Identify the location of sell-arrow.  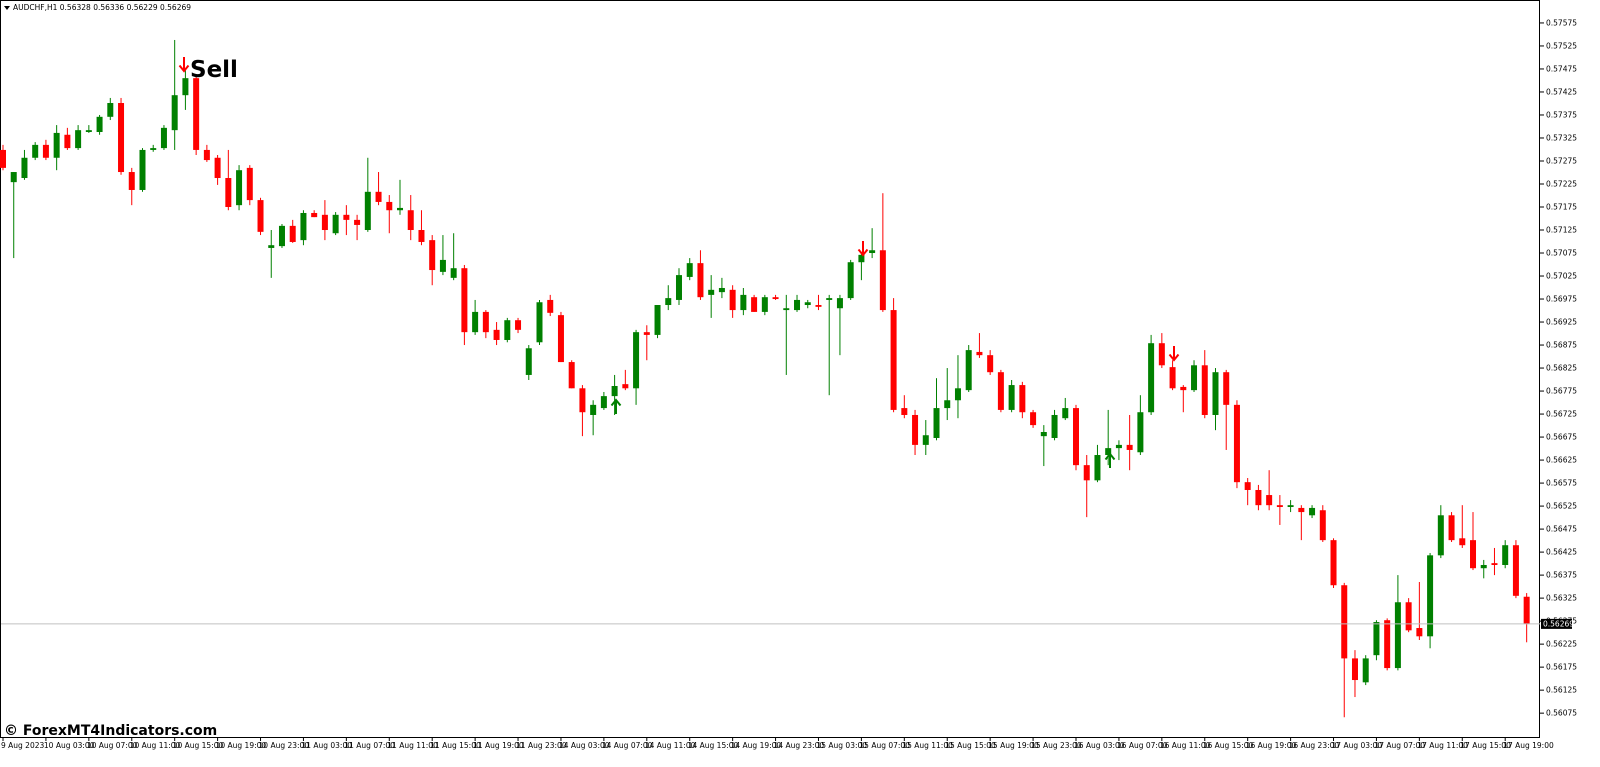
(1174, 354).